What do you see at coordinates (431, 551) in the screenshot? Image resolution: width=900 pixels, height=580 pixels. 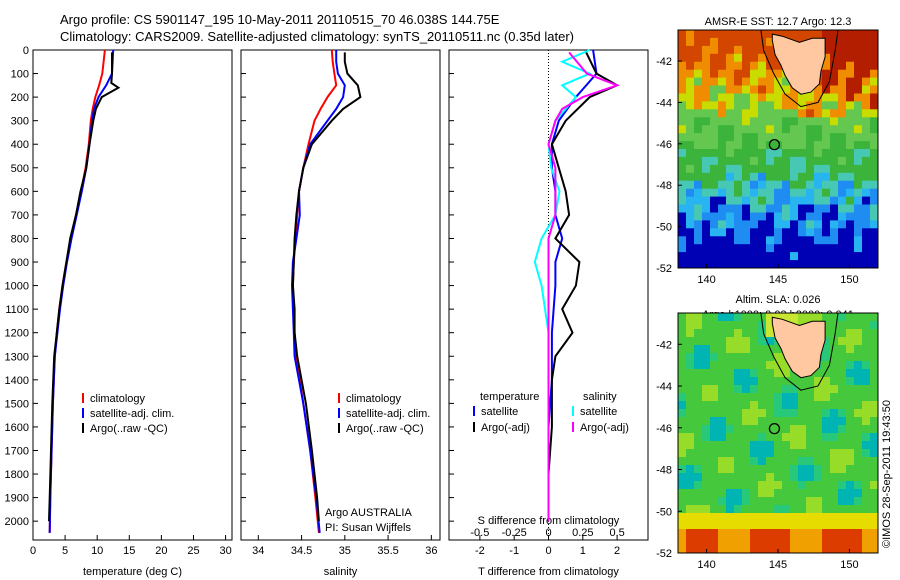 I see `xtick-label: 36` at bounding box center [431, 551].